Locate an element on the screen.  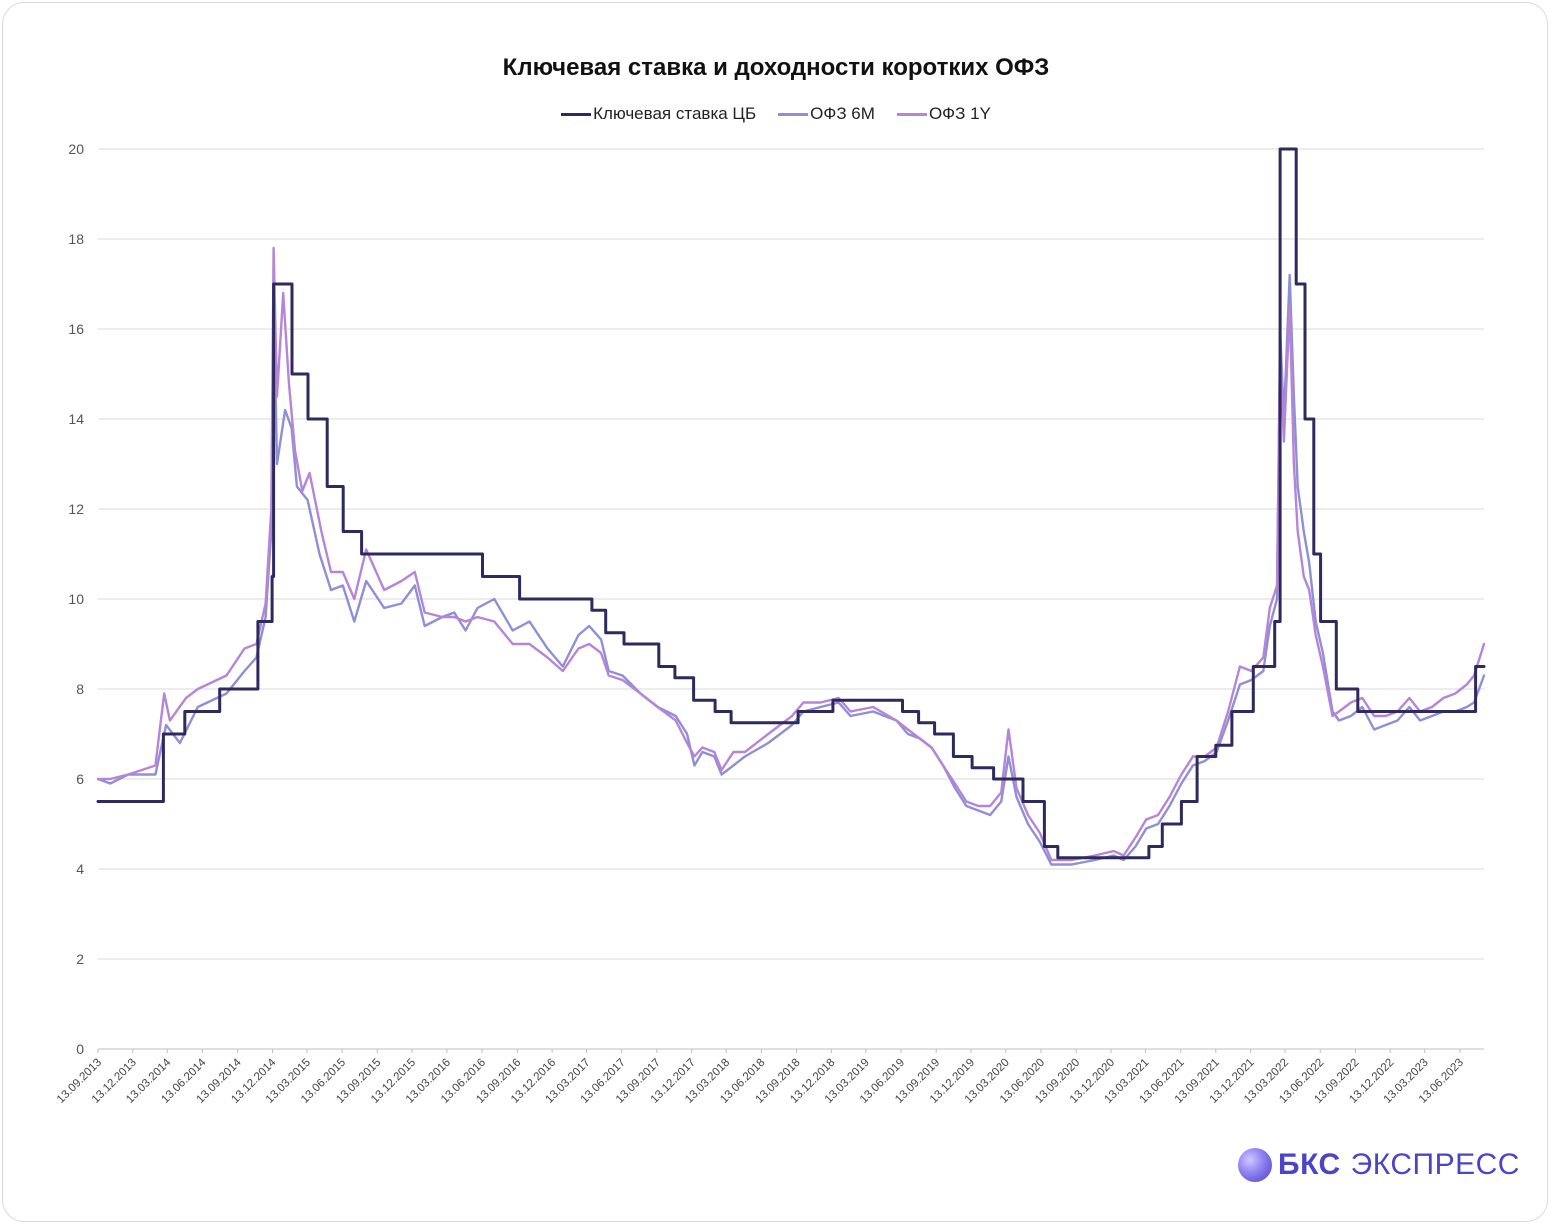
legend-label-ofz-1y: ОФЗ 1Y is located at coordinates (959, 113).